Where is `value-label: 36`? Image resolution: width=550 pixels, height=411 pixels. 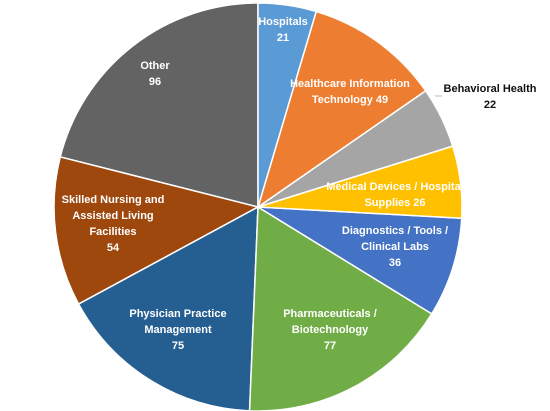
value-label: 36 is located at coordinates (395, 263).